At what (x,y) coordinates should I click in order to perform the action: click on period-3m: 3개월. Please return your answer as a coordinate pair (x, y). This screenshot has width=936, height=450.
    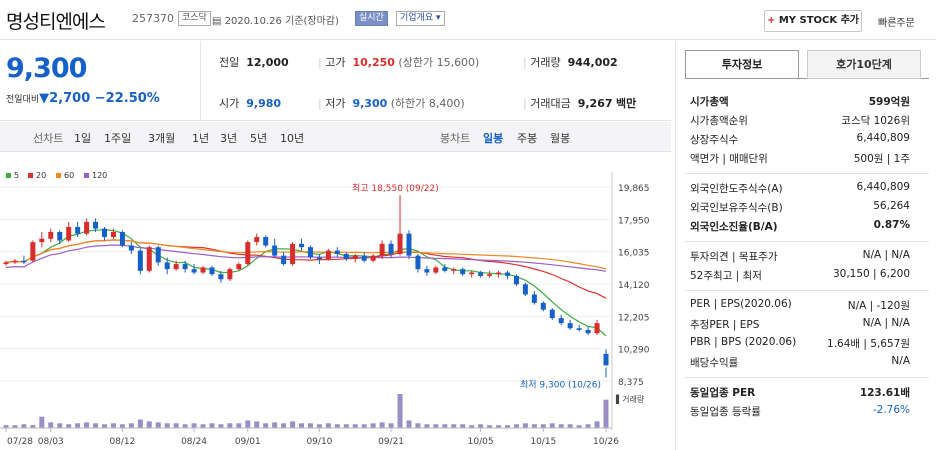
    Looking at the image, I should click on (162, 138).